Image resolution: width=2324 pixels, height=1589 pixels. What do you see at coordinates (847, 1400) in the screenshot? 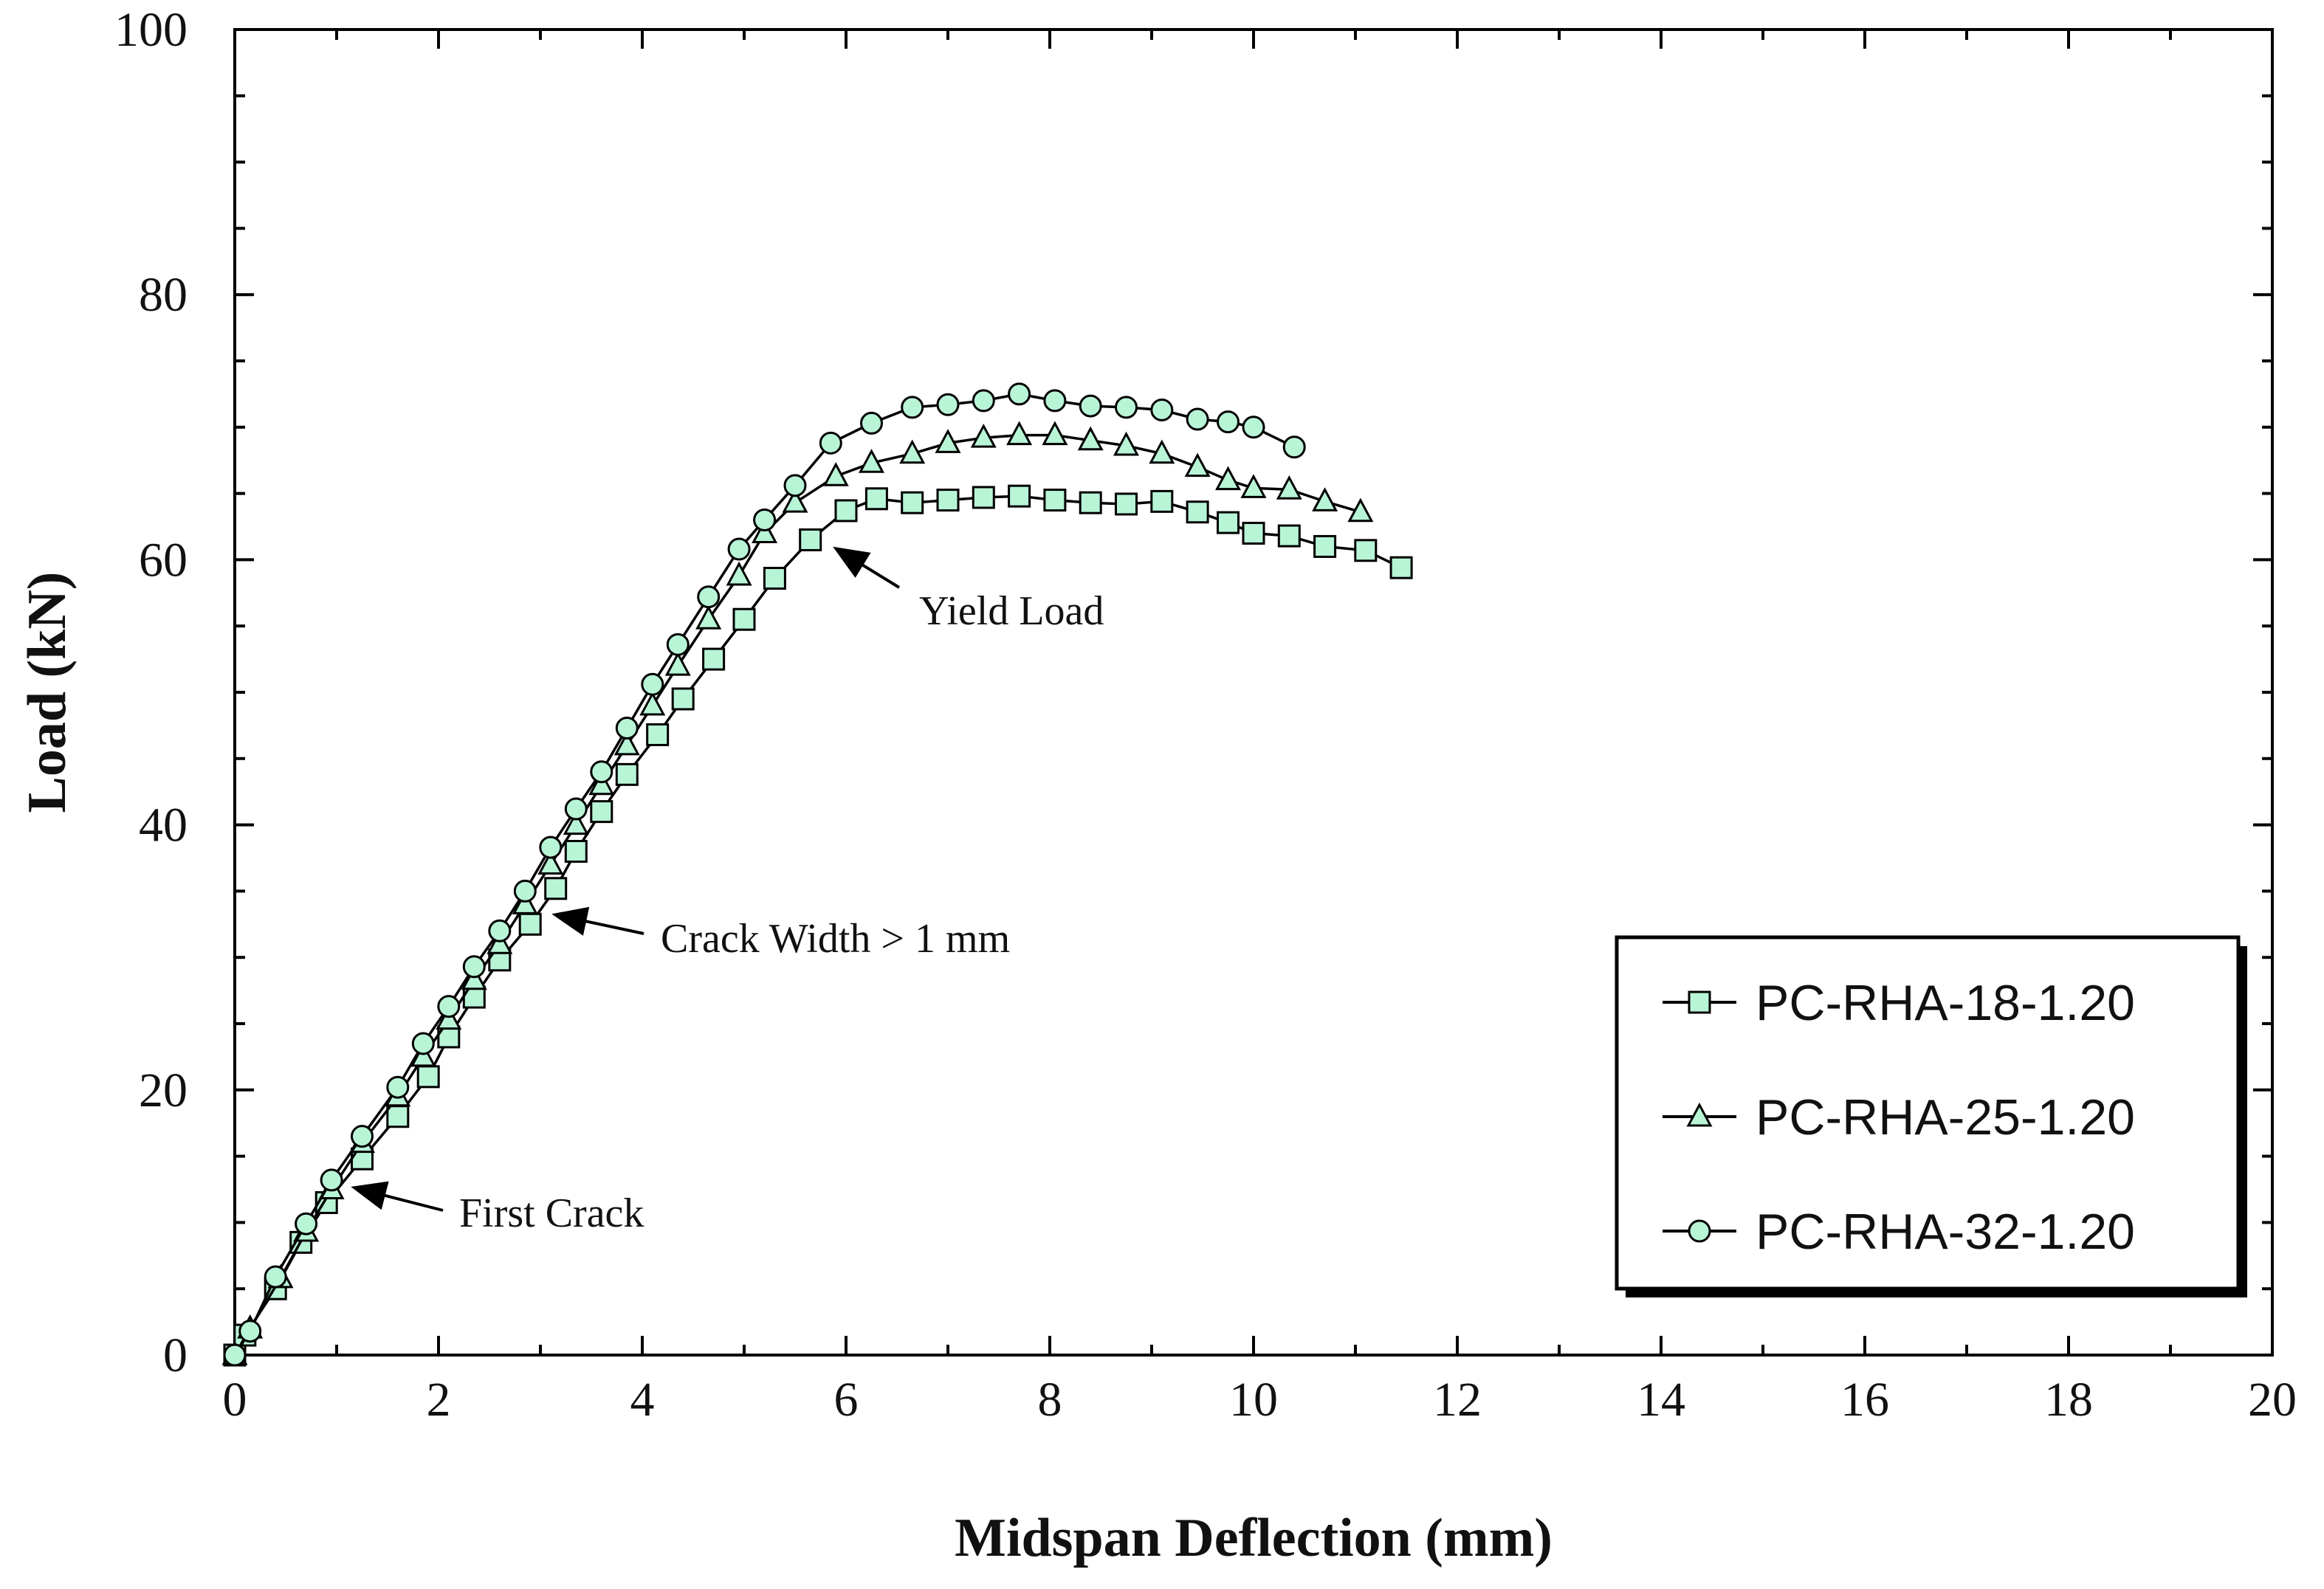
I see `x-tick-label: 6` at bounding box center [847, 1400].